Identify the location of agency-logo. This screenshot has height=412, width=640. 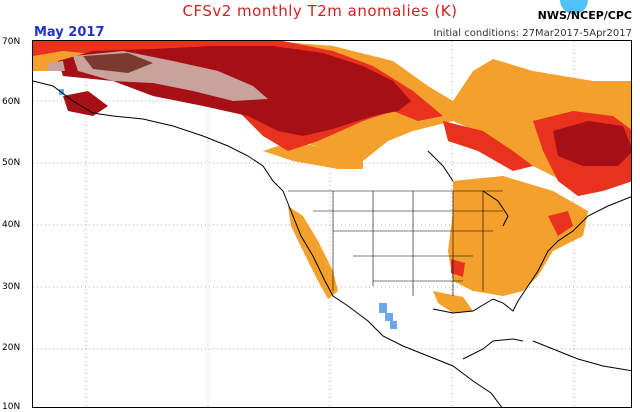
(574, 7).